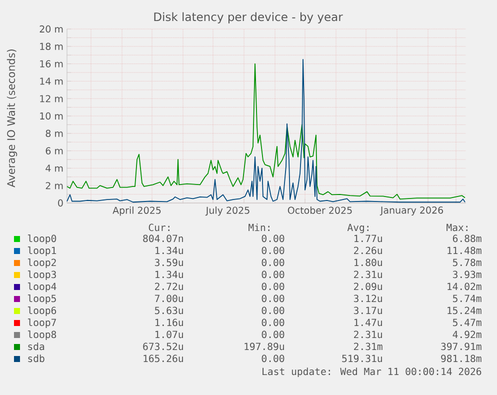 This screenshot has height=395, width=497. What do you see at coordinates (163, 238) in the screenshot?
I see `text: 804.07n` at bounding box center [163, 238].